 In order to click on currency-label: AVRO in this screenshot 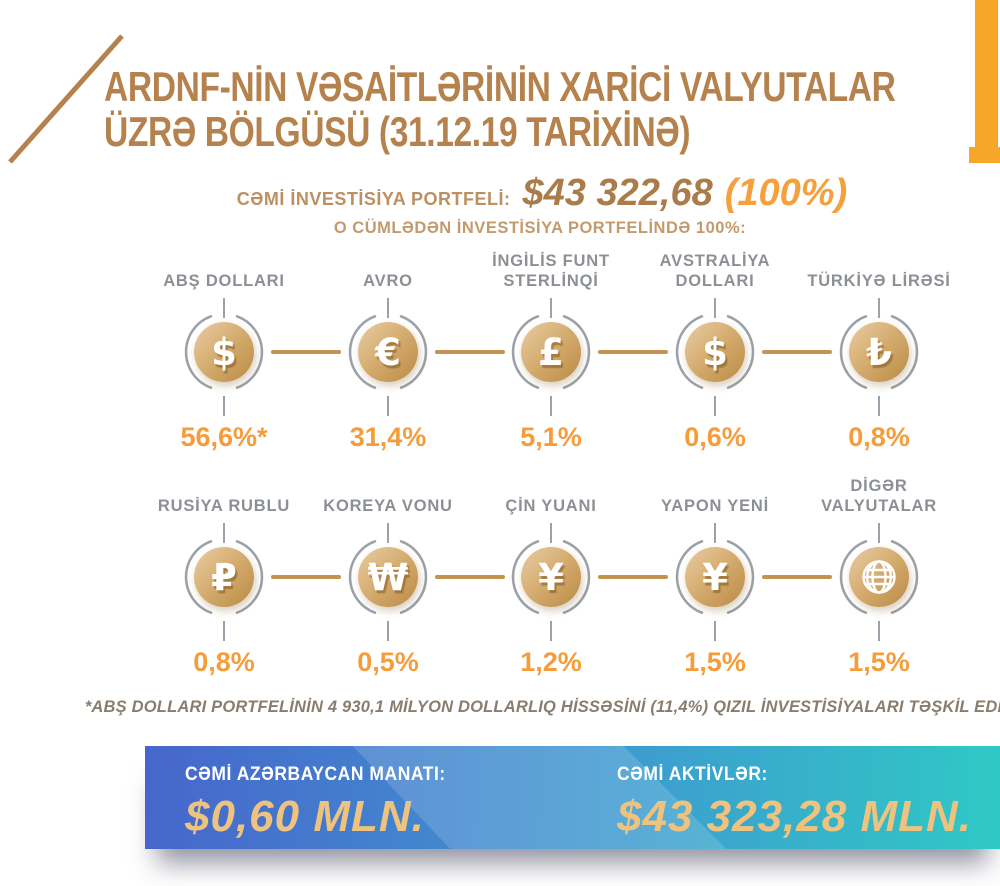, I will do `click(388, 281)`.